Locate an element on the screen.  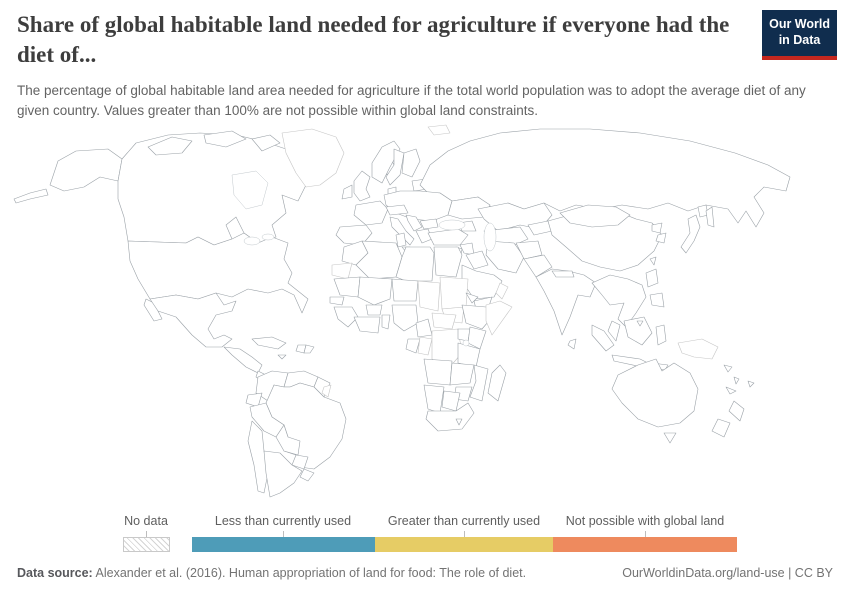
region-eritrea is located at coordinates (472, 298).